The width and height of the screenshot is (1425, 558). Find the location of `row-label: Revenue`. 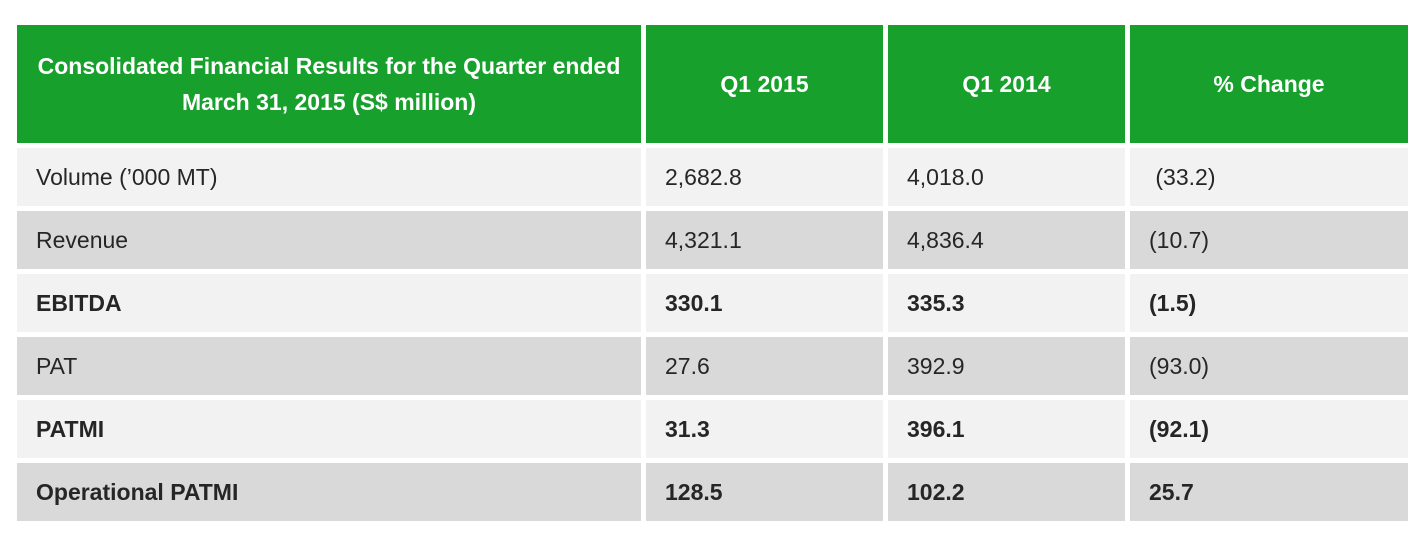

row-label: Revenue is located at coordinates (329, 240).